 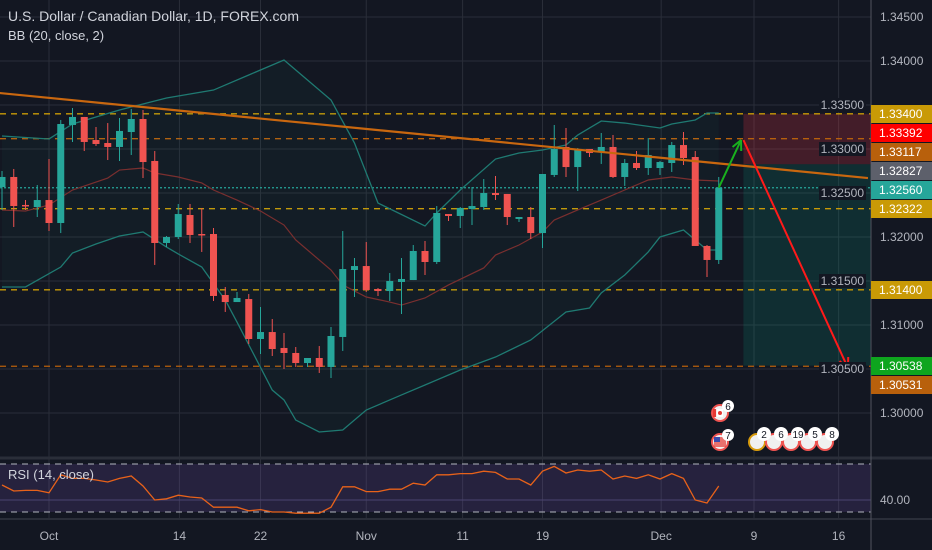 What do you see at coordinates (901, 189) in the screenshot?
I see `price-label: 1.32560` at bounding box center [901, 189].